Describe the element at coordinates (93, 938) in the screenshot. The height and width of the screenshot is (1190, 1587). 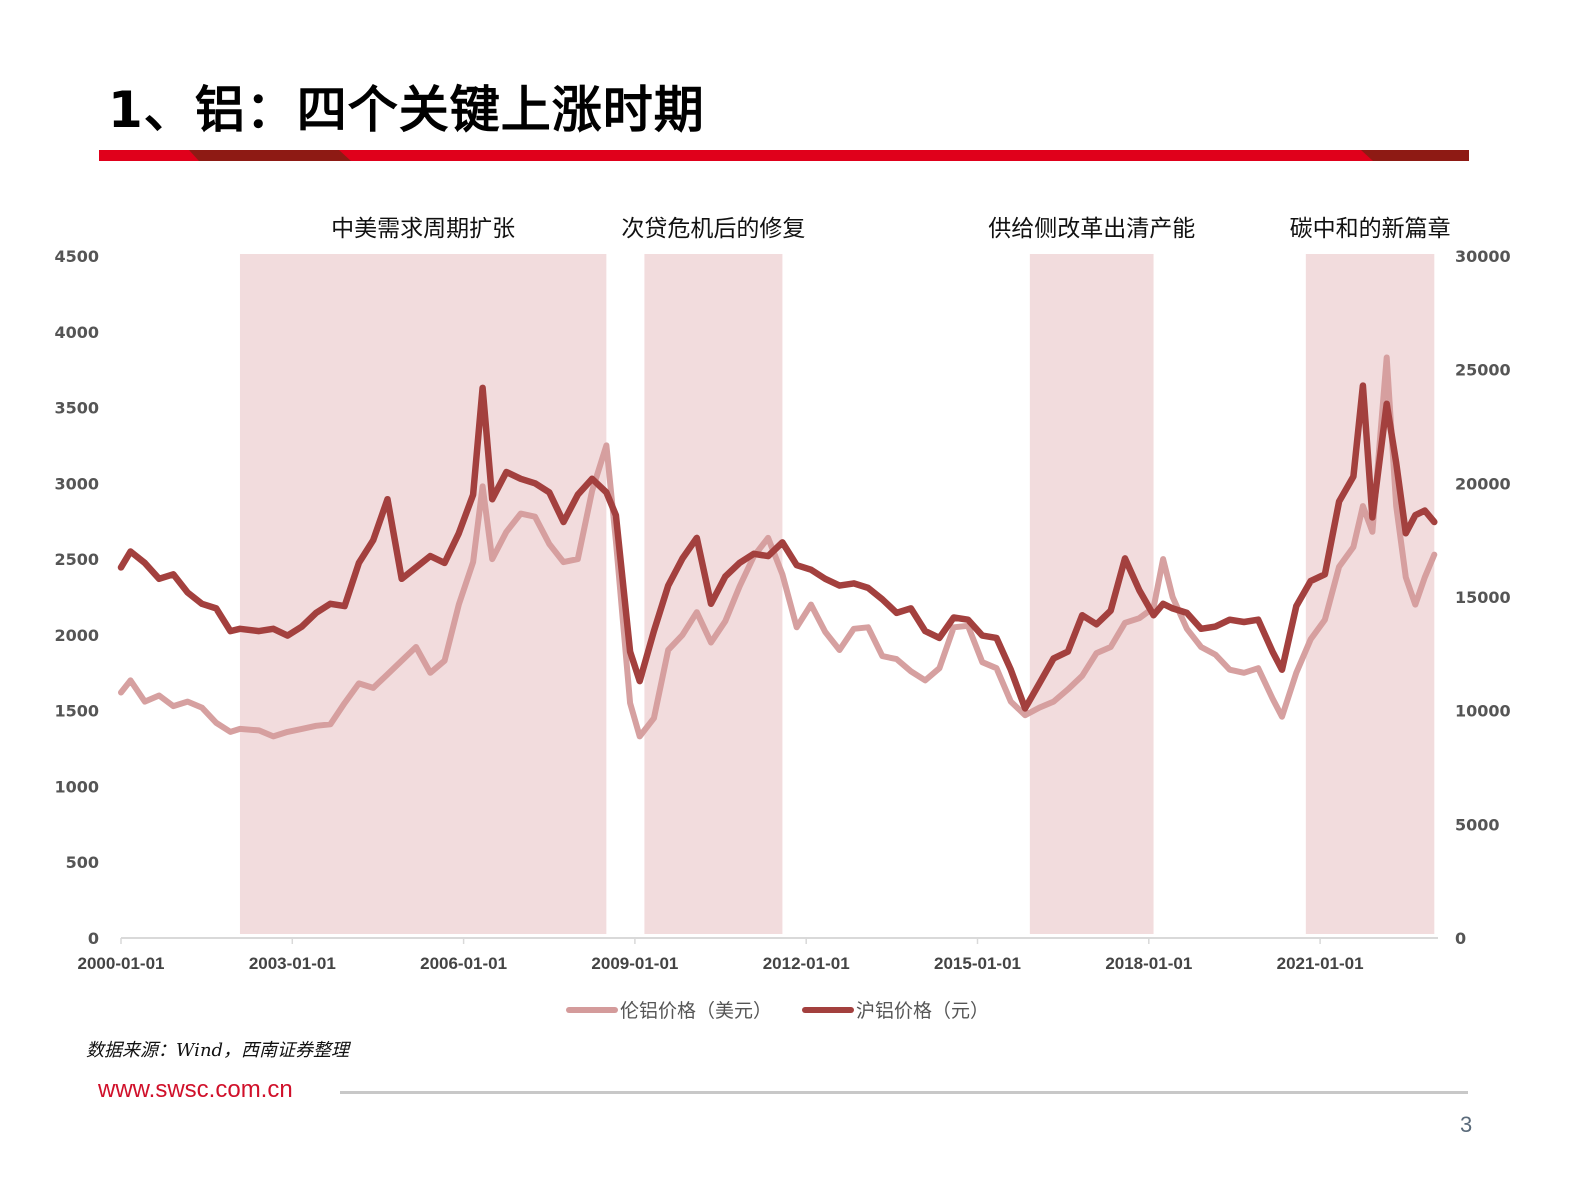
I see `y-left-tick-label: 0` at that location.